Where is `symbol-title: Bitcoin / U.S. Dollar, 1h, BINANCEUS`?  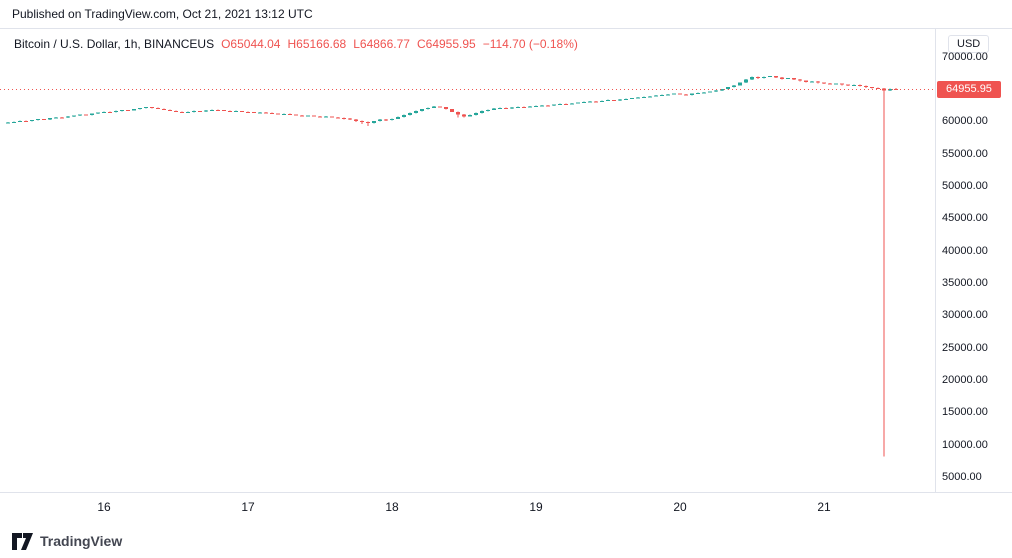
symbol-title: Bitcoin / U.S. Dollar, 1h, BINANCEUS is located at coordinates (114, 44).